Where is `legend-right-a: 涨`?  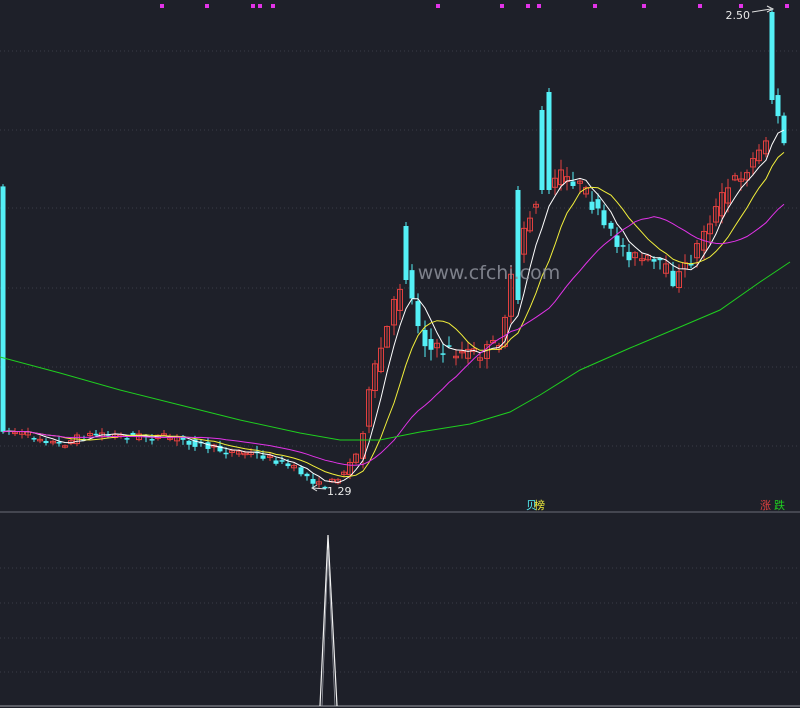 legend-right-a: 涨 is located at coordinates (765, 505).